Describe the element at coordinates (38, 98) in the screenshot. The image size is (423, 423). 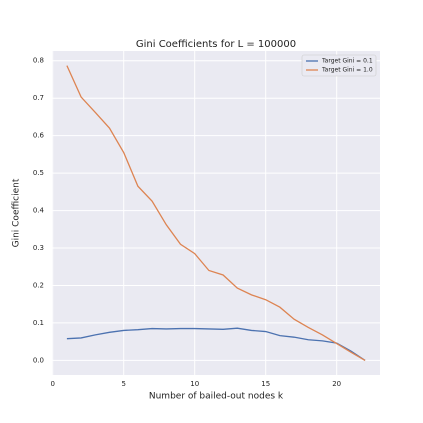
I see `y-tick-label: 0.7` at that location.